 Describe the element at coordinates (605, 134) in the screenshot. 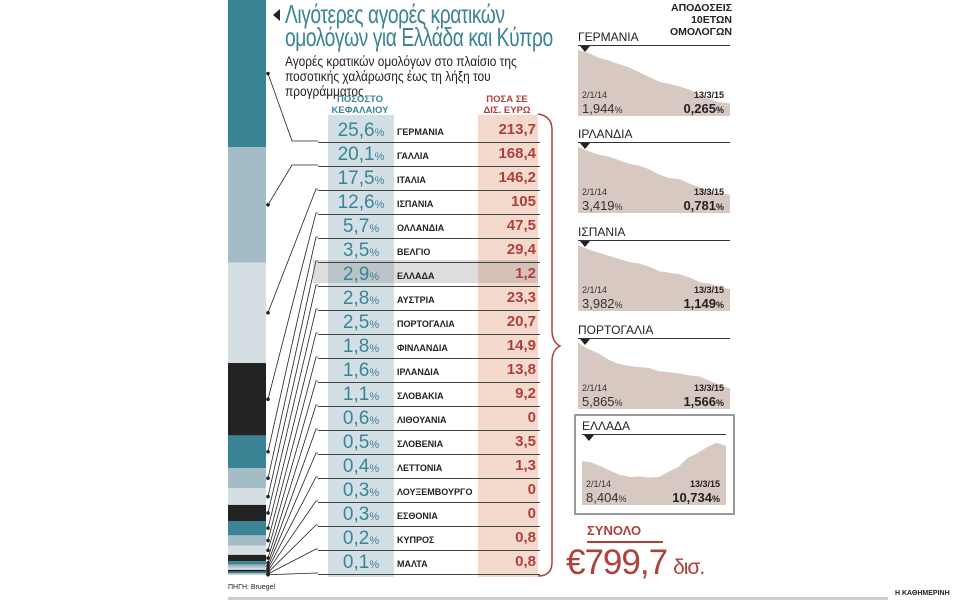

I see `sparkline-label: ΙΡΛΑΝΔΙΑ` at that location.